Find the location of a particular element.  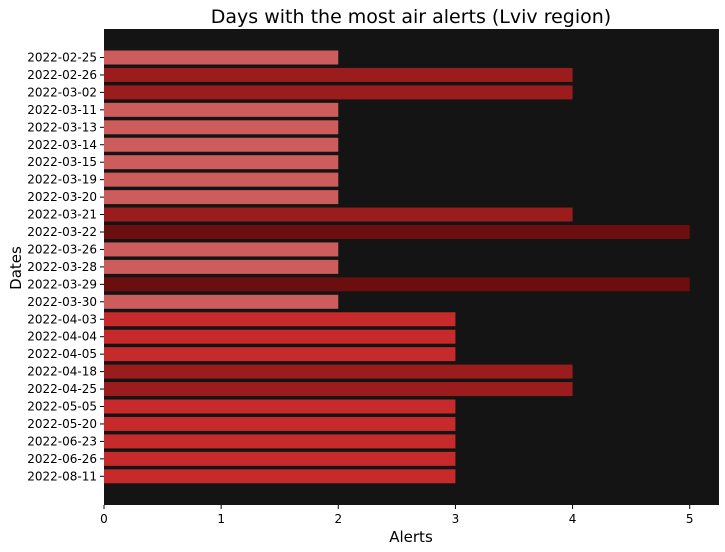

y-tick-label: 2022-03-21 is located at coordinates (62, 215).